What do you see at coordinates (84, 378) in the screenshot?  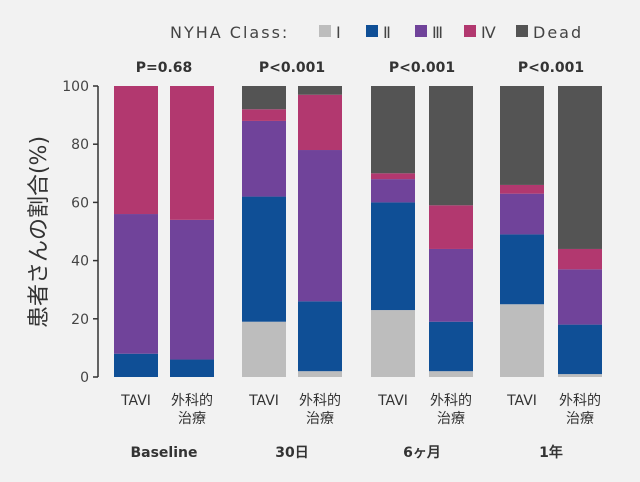 I see `y-tick-label: 0` at bounding box center [84, 378].